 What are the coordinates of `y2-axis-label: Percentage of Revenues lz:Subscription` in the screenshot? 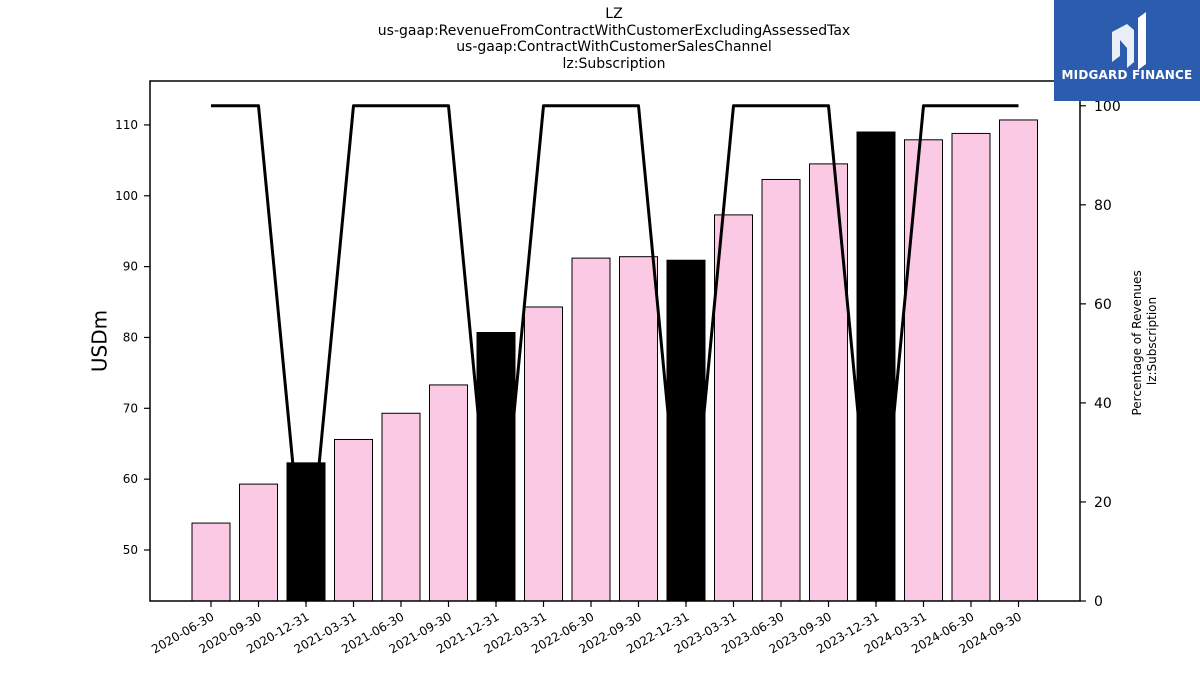 It's located at (1144, 340).